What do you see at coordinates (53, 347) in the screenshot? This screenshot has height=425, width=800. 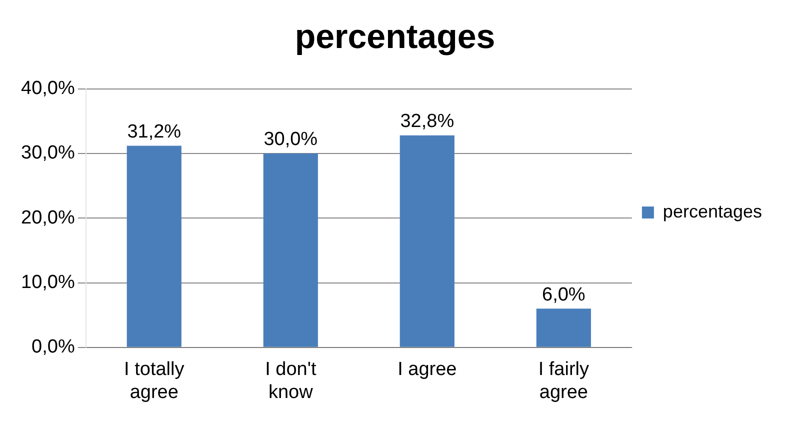 I see `y-tick-label: 0,0%` at bounding box center [53, 347].